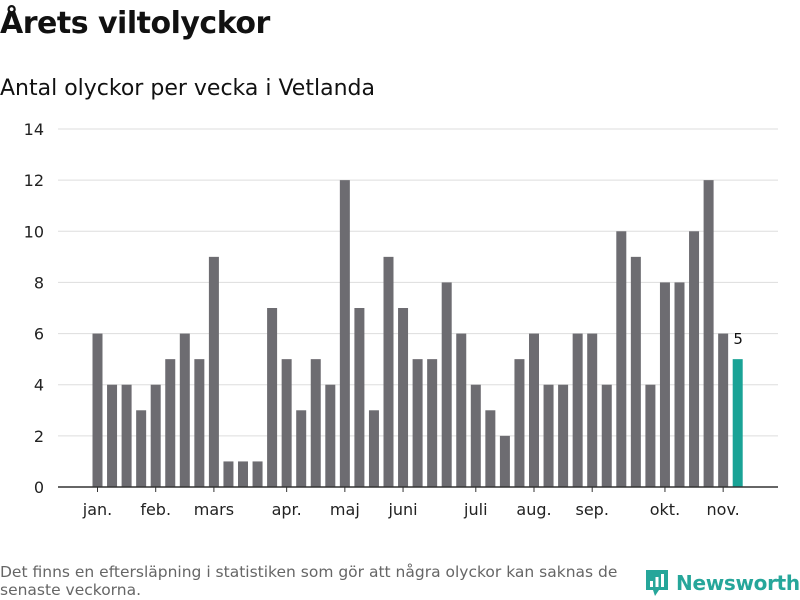  Describe the element at coordinates (723, 509) in the screenshot. I see `x-tick-label: nov.` at that location.